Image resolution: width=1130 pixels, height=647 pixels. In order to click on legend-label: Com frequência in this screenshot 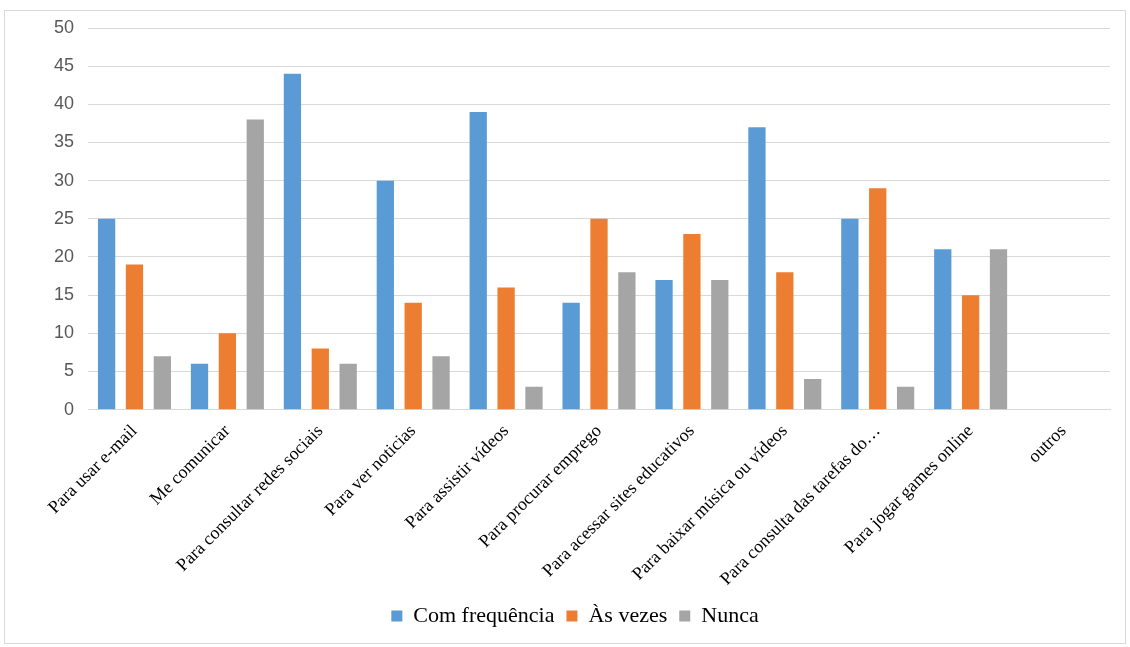, I will do `click(484, 614)`.